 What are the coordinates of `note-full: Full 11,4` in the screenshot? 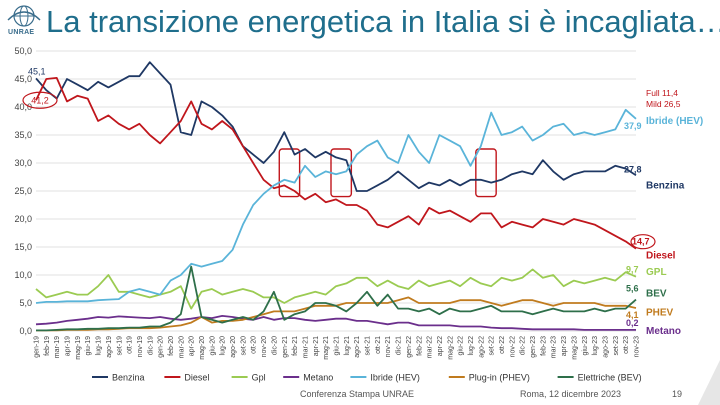 It's located at (662, 93).